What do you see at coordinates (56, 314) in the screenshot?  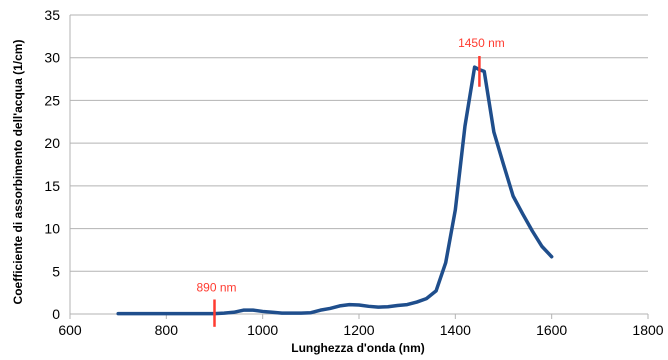 I see `y-tick-label: 0` at bounding box center [56, 314].